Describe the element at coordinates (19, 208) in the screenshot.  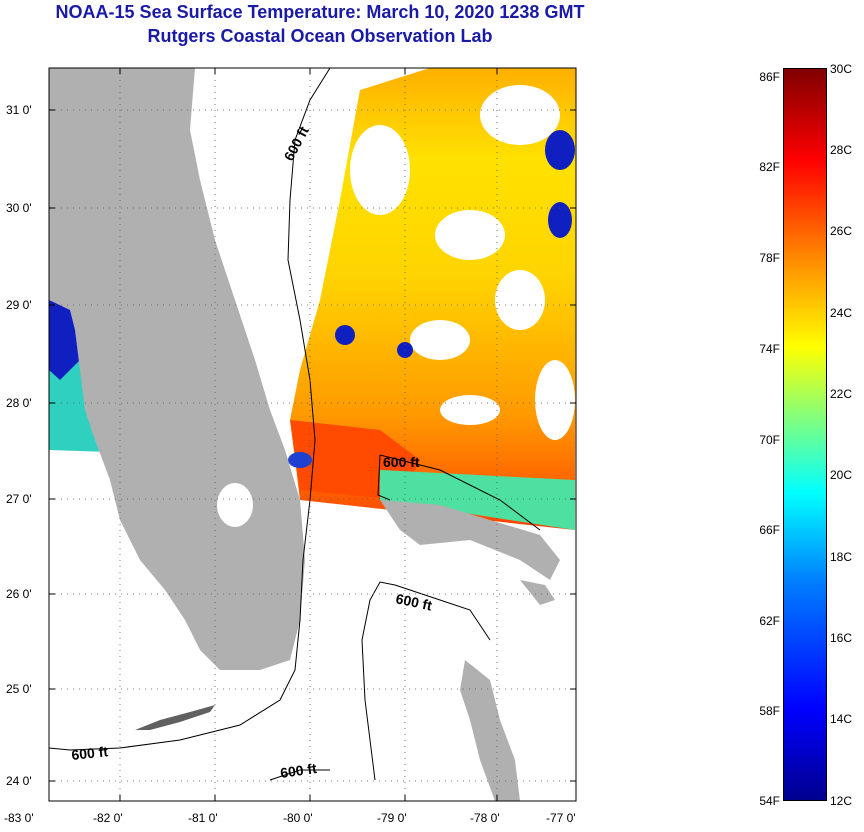
I see `lat-label: 30 0'` at that location.